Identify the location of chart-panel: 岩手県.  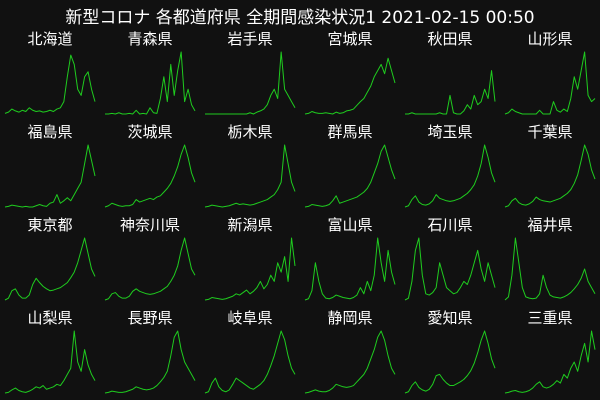
(250, 74).